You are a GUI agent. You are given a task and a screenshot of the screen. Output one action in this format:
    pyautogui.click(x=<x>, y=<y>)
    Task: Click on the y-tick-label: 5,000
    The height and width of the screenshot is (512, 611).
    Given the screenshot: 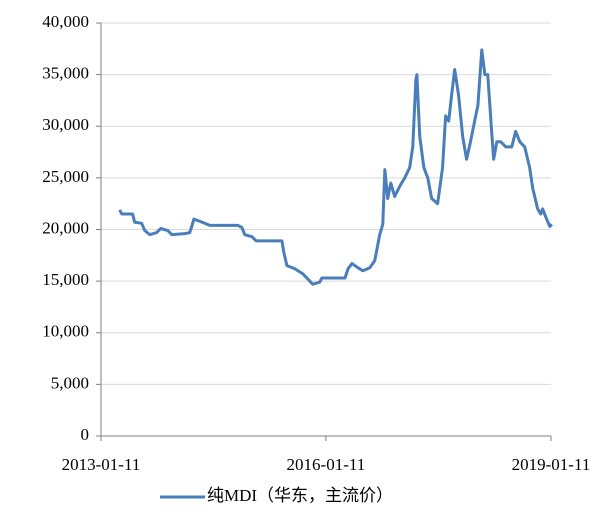 What is the action you would take?
    pyautogui.click(x=70, y=382)
    